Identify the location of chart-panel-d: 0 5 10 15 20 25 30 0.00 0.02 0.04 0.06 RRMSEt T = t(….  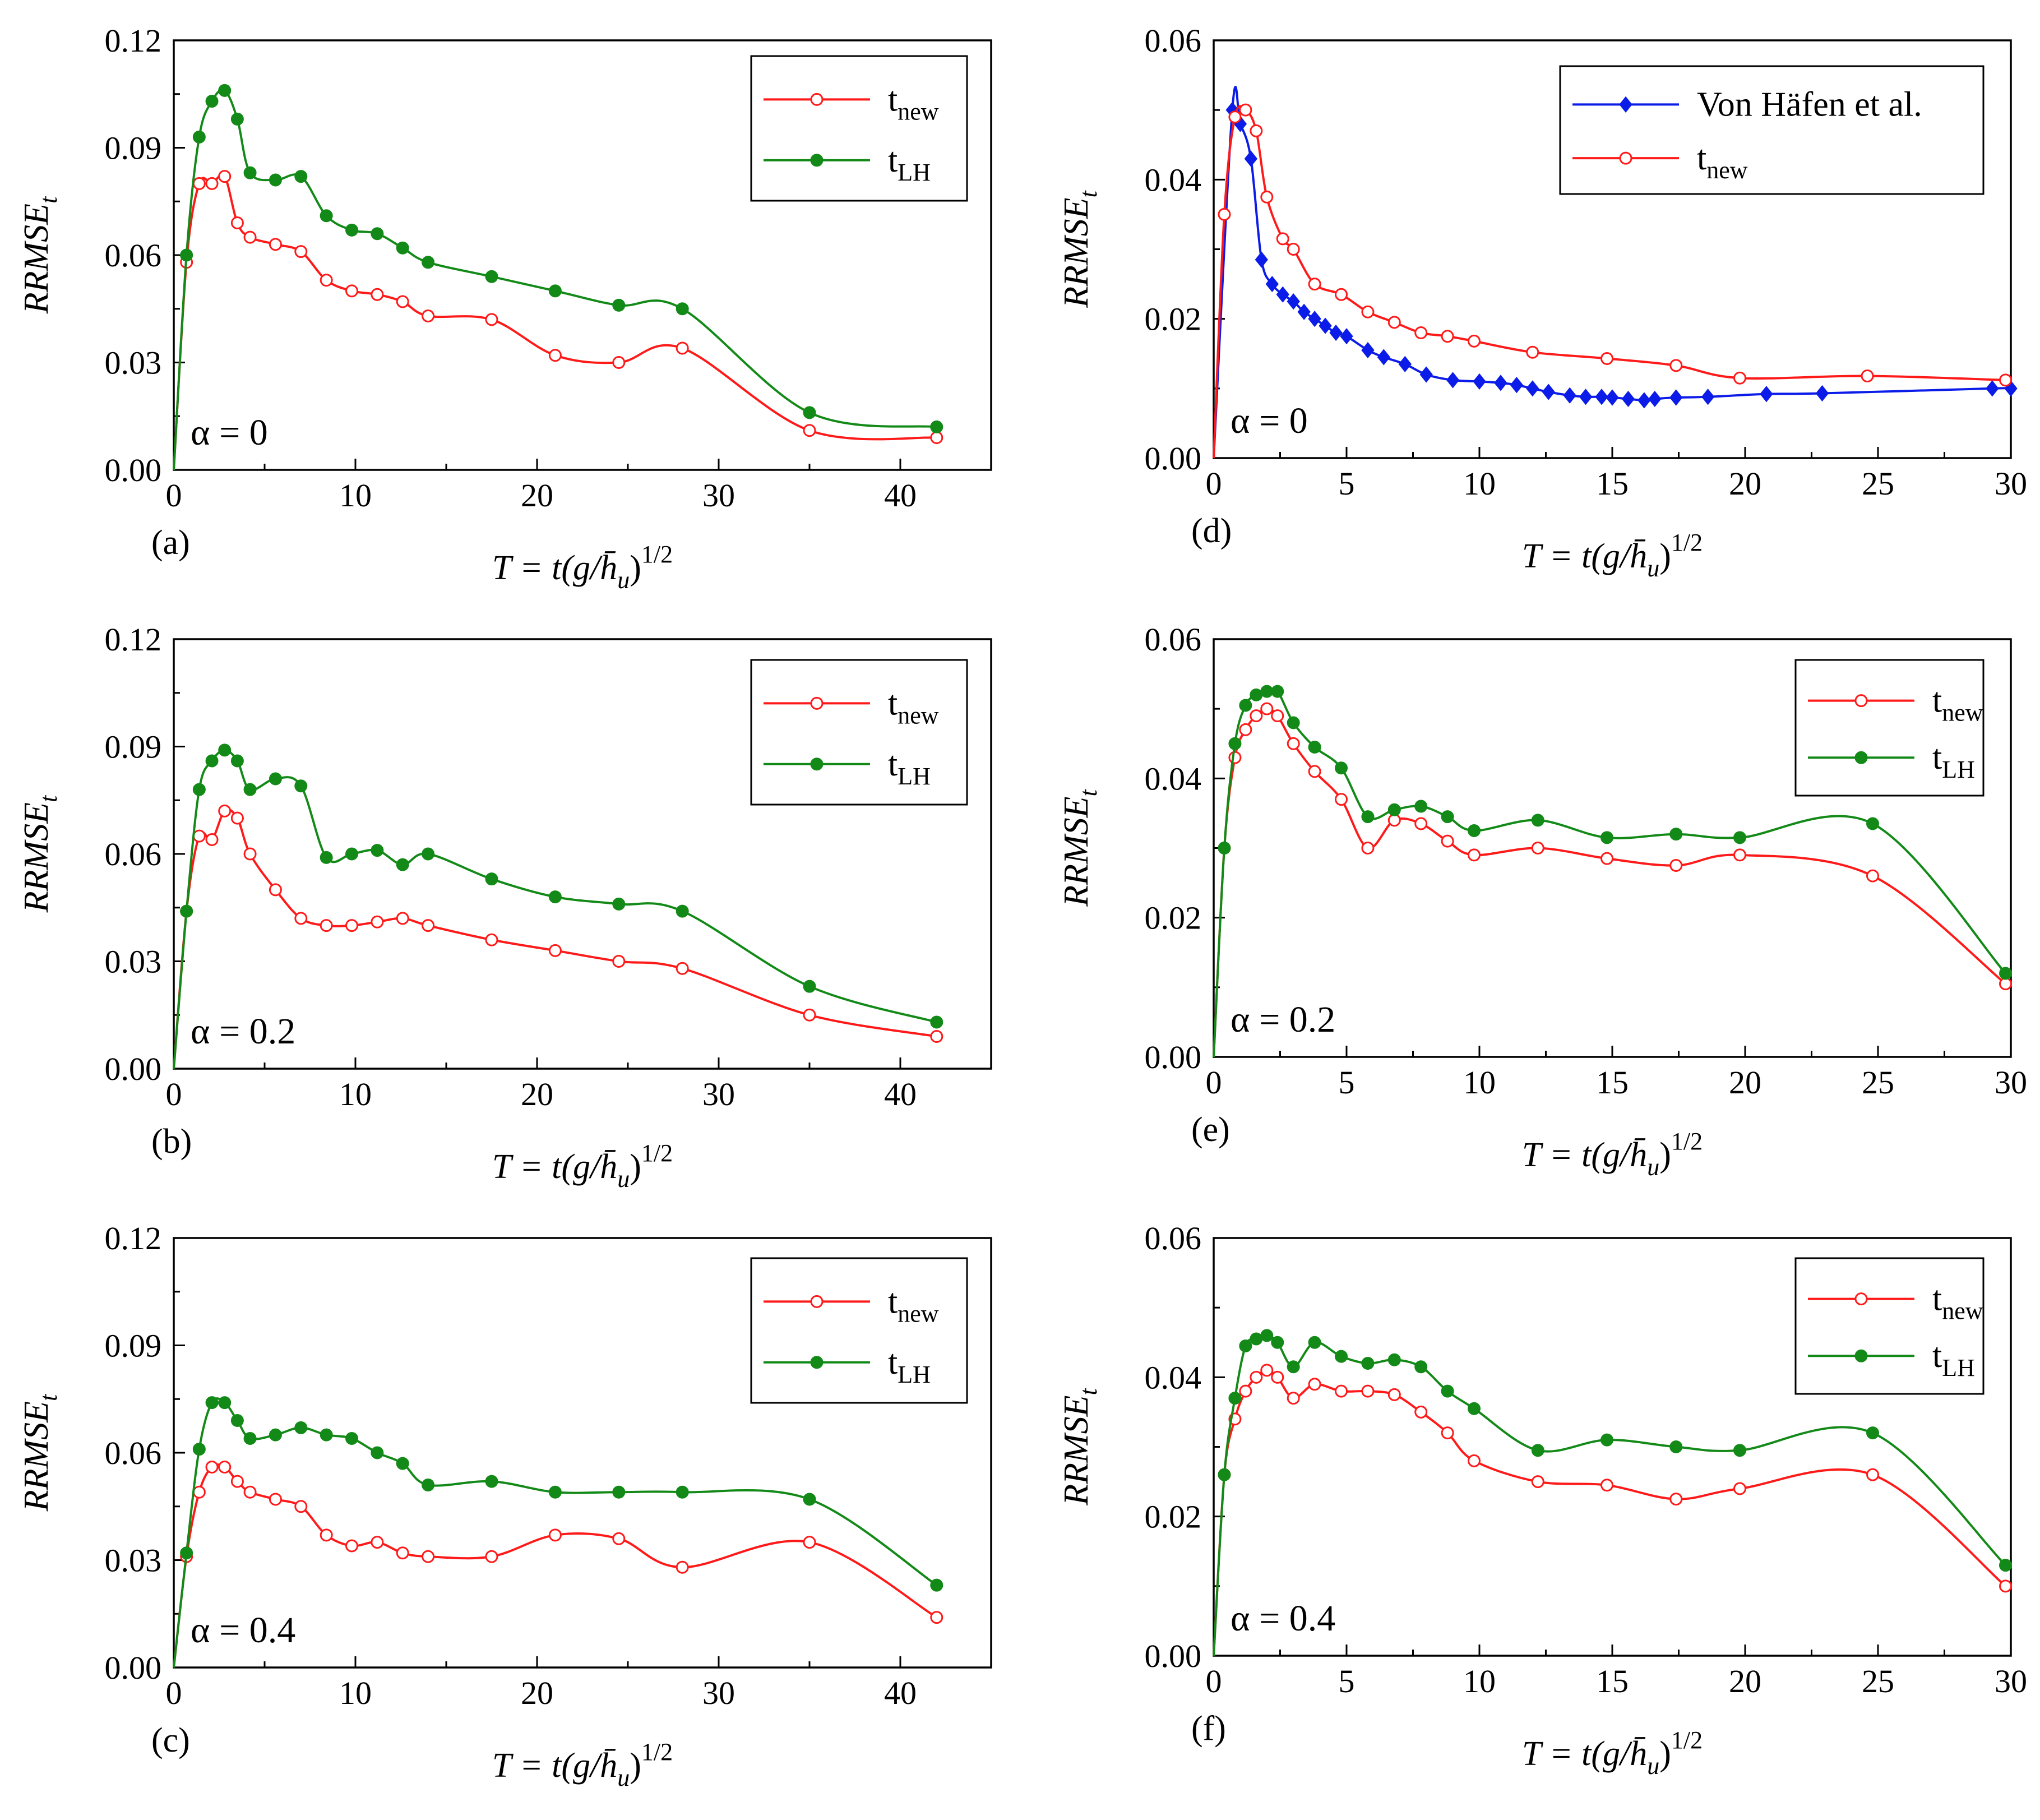
(1542, 302).